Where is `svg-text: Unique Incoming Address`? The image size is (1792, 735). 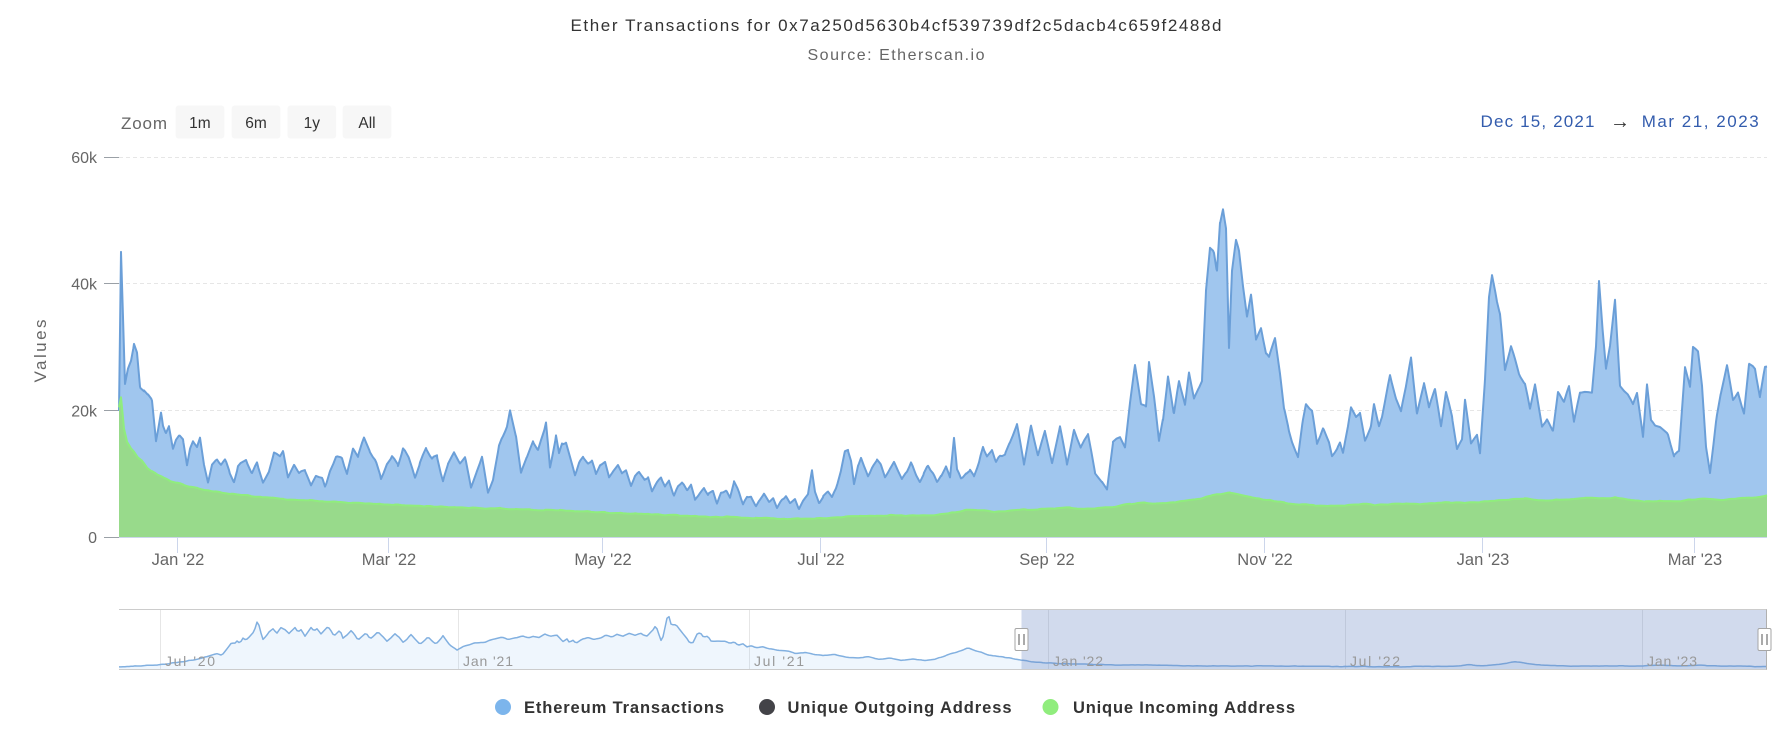 svg-text: Unique Incoming Address is located at coordinates (1184, 708).